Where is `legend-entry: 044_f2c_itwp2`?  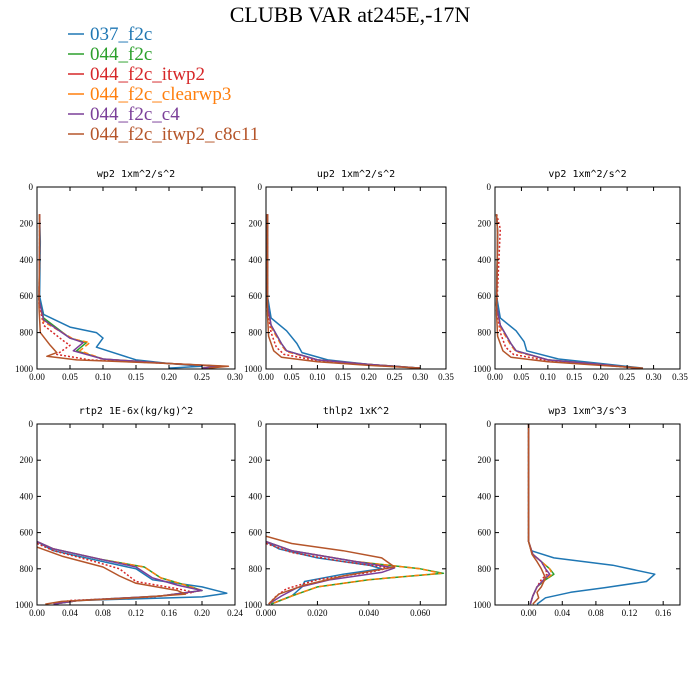
legend-entry: 044_f2c_itwp2 is located at coordinates (136, 74).